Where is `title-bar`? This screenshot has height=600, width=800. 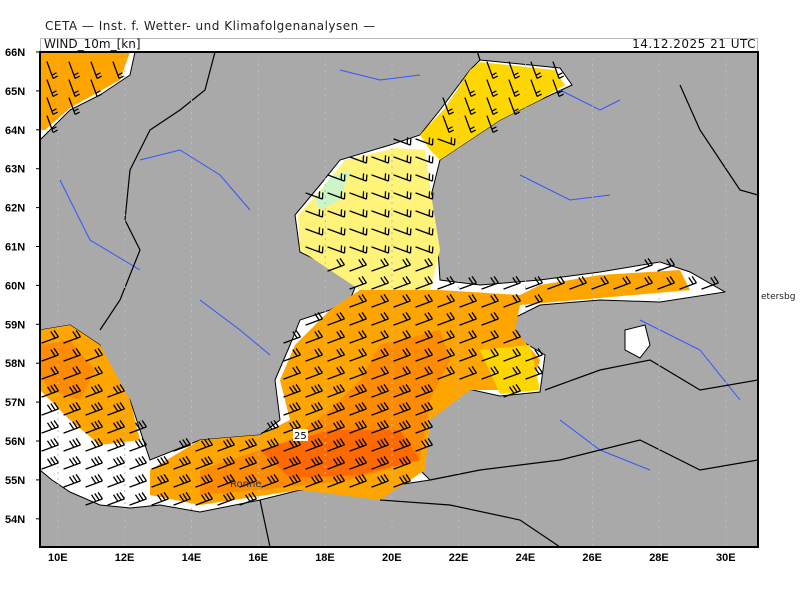 title-bar is located at coordinates (399, 45).